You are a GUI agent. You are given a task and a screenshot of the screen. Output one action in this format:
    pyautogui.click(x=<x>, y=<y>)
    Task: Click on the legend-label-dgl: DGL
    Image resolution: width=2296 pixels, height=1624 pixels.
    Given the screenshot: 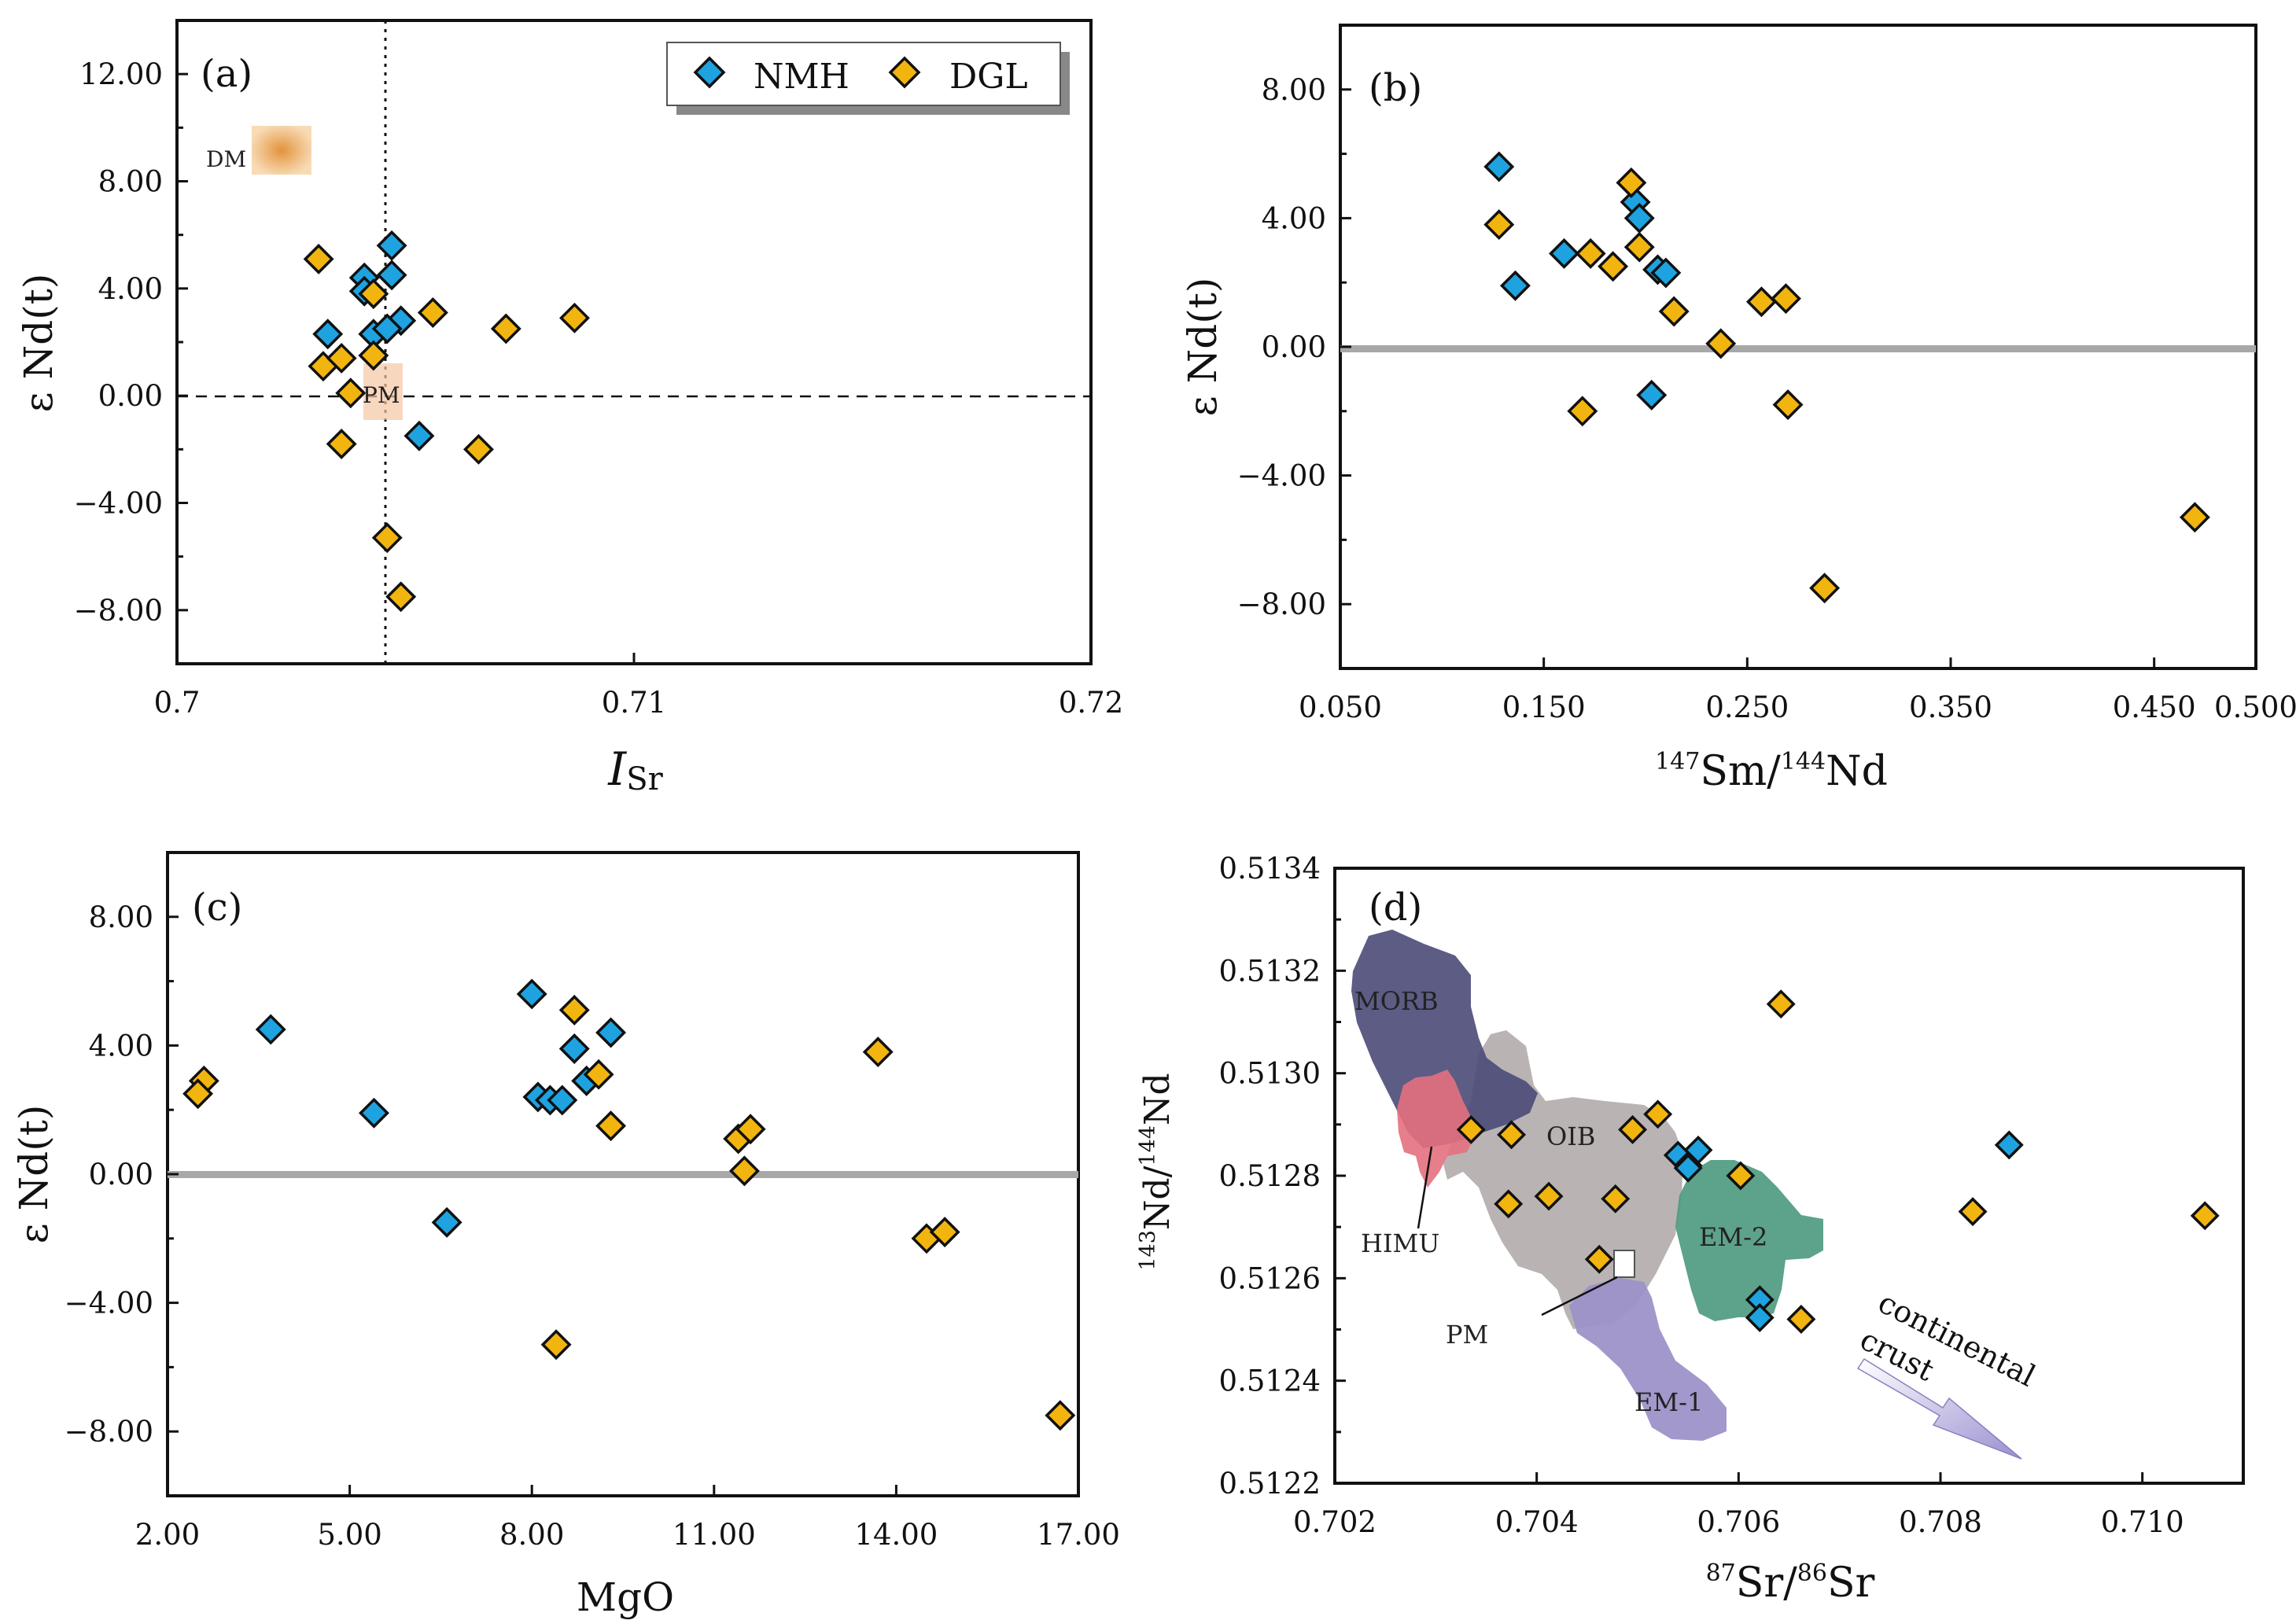 What is the action you would take?
    pyautogui.click(x=988, y=77)
    